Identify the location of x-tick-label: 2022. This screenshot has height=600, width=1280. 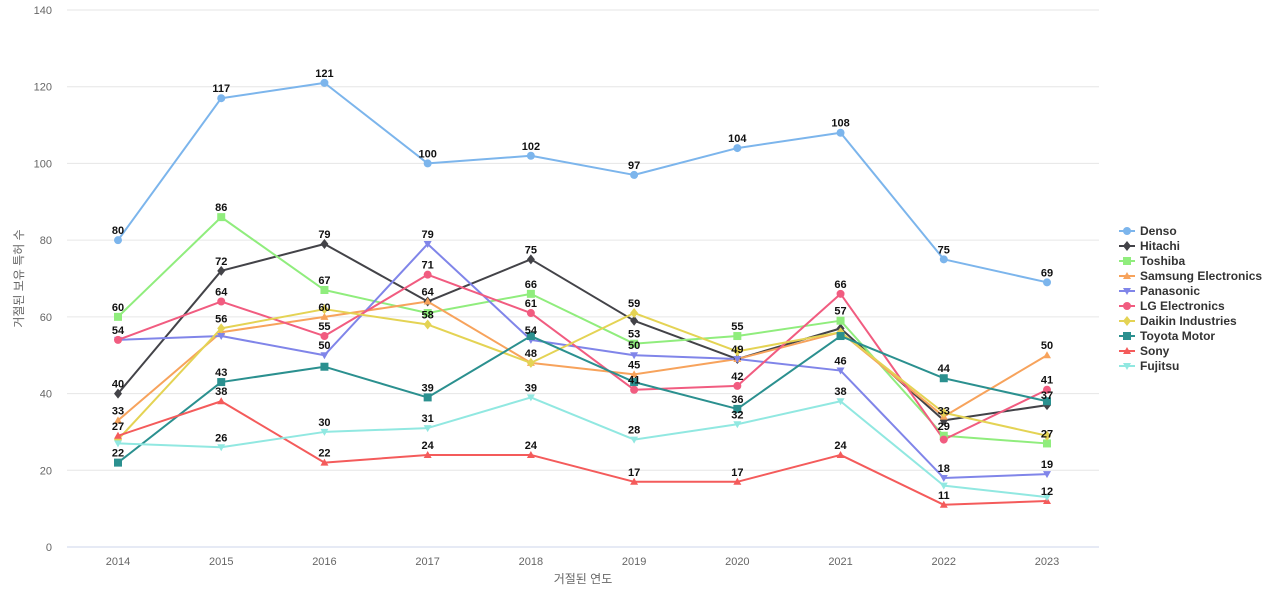
(944, 562).